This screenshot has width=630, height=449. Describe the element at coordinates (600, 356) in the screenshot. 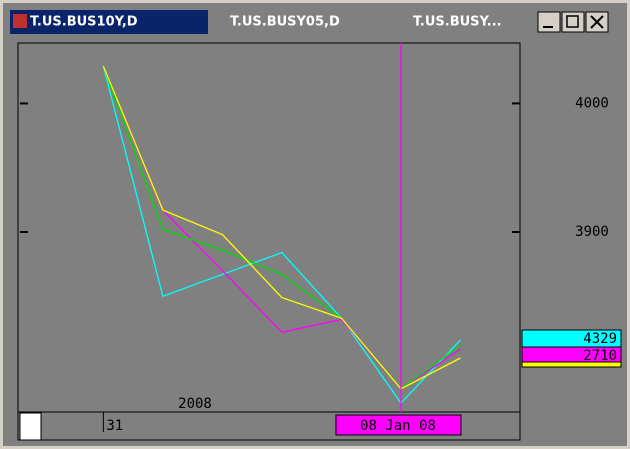

I see `value-box-label: 2710` at that location.